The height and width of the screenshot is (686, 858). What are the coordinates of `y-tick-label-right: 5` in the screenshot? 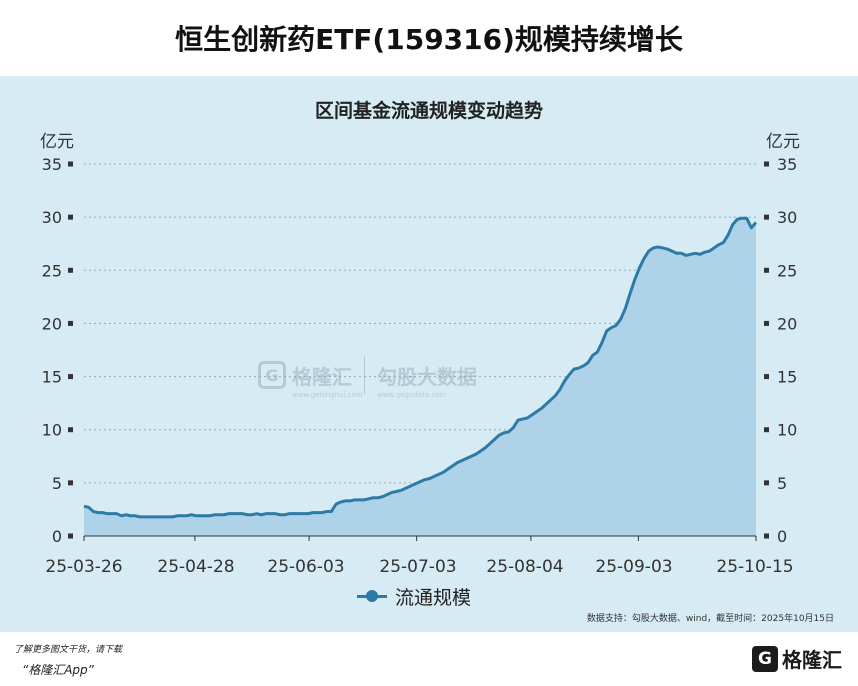 It's located at (782, 483).